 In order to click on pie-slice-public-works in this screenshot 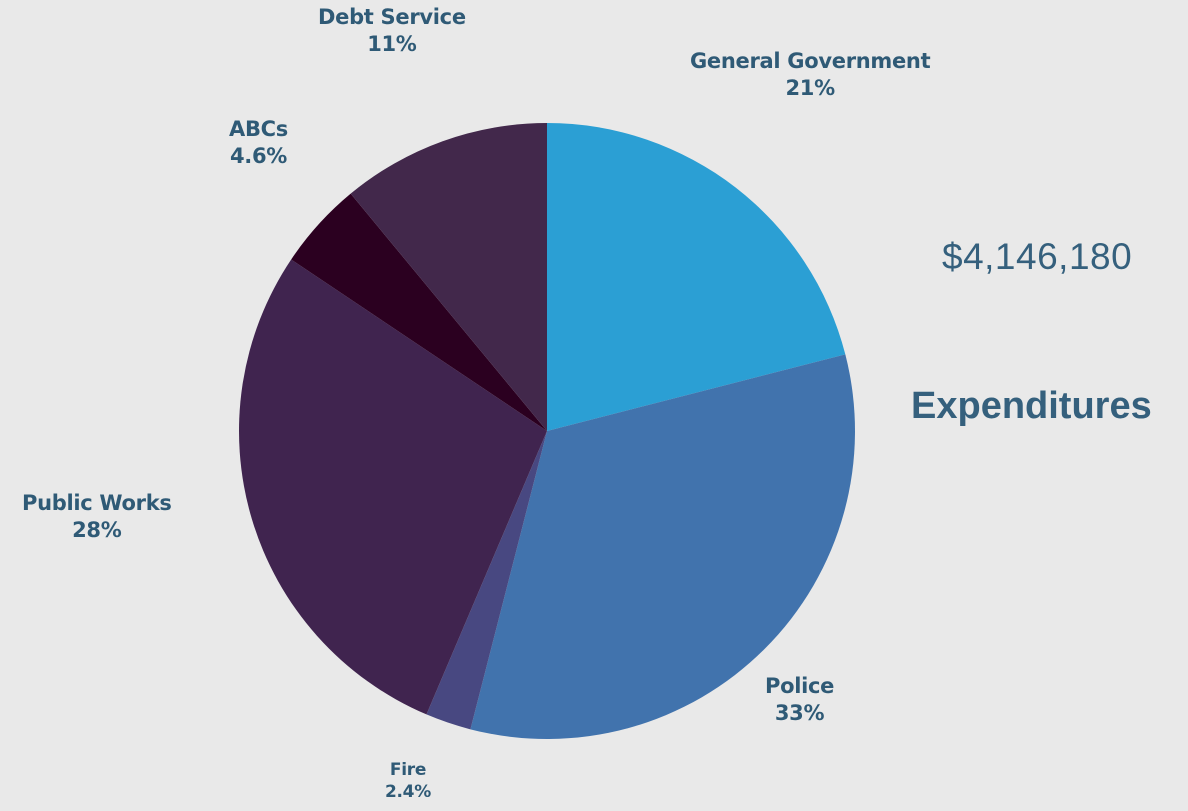, I will do `click(393, 487)`.